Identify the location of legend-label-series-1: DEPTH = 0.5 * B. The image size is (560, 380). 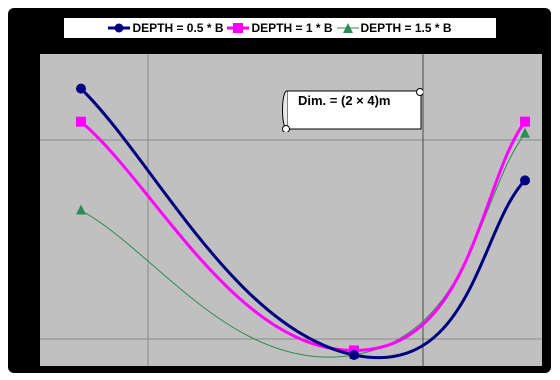
(178, 28).